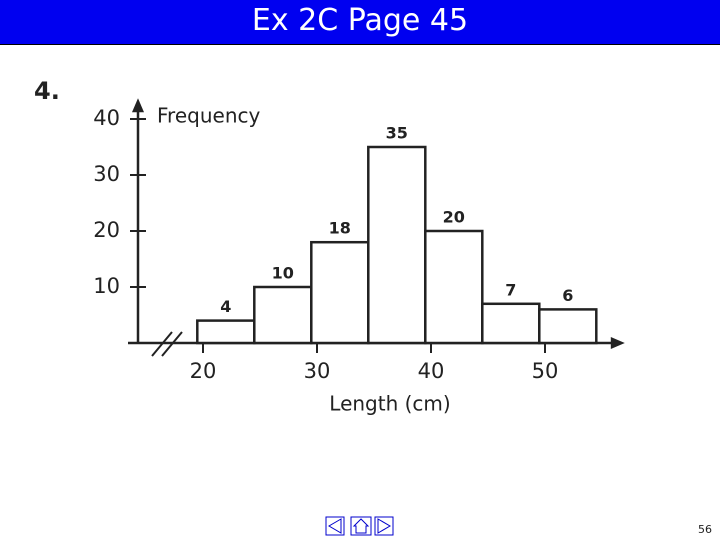  What do you see at coordinates (431, 371) in the screenshot?
I see `x-tick-label: 40` at bounding box center [431, 371].